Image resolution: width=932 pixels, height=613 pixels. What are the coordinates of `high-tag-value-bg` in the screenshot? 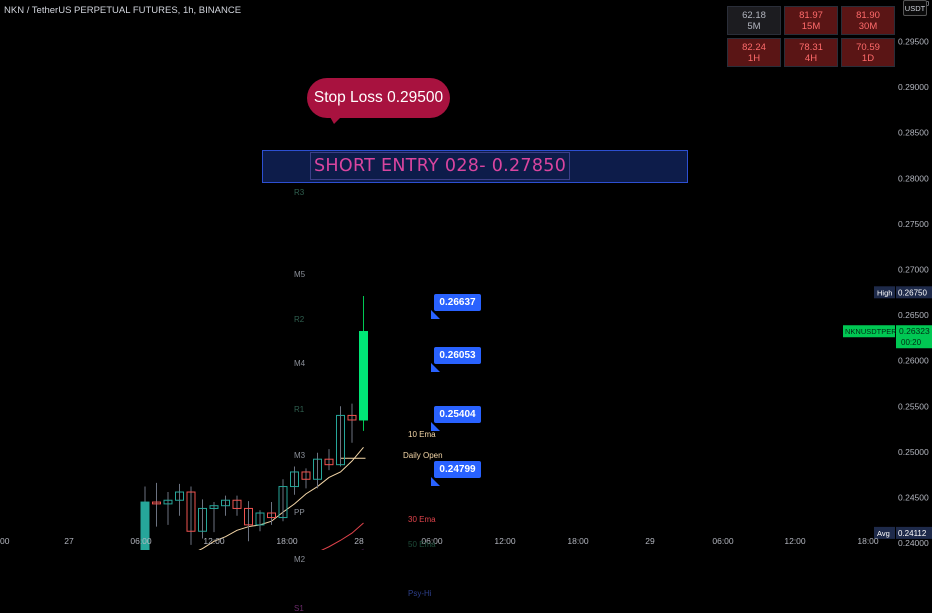 It's located at (914, 292).